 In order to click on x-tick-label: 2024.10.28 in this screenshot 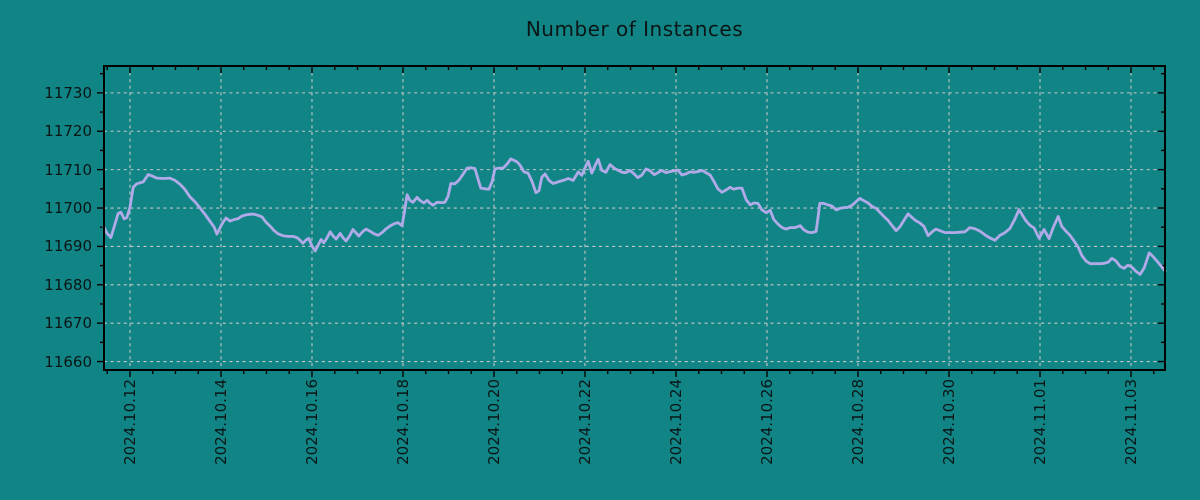, I will do `click(858, 422)`.